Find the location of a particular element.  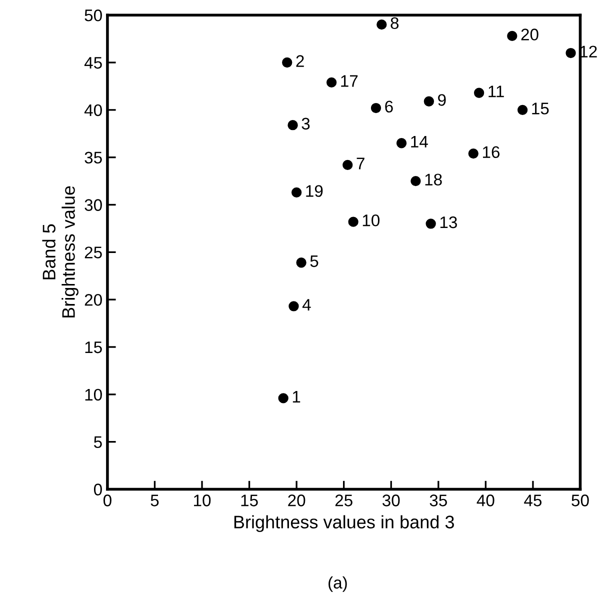

y-tick-label: 30 is located at coordinates (93, 205).